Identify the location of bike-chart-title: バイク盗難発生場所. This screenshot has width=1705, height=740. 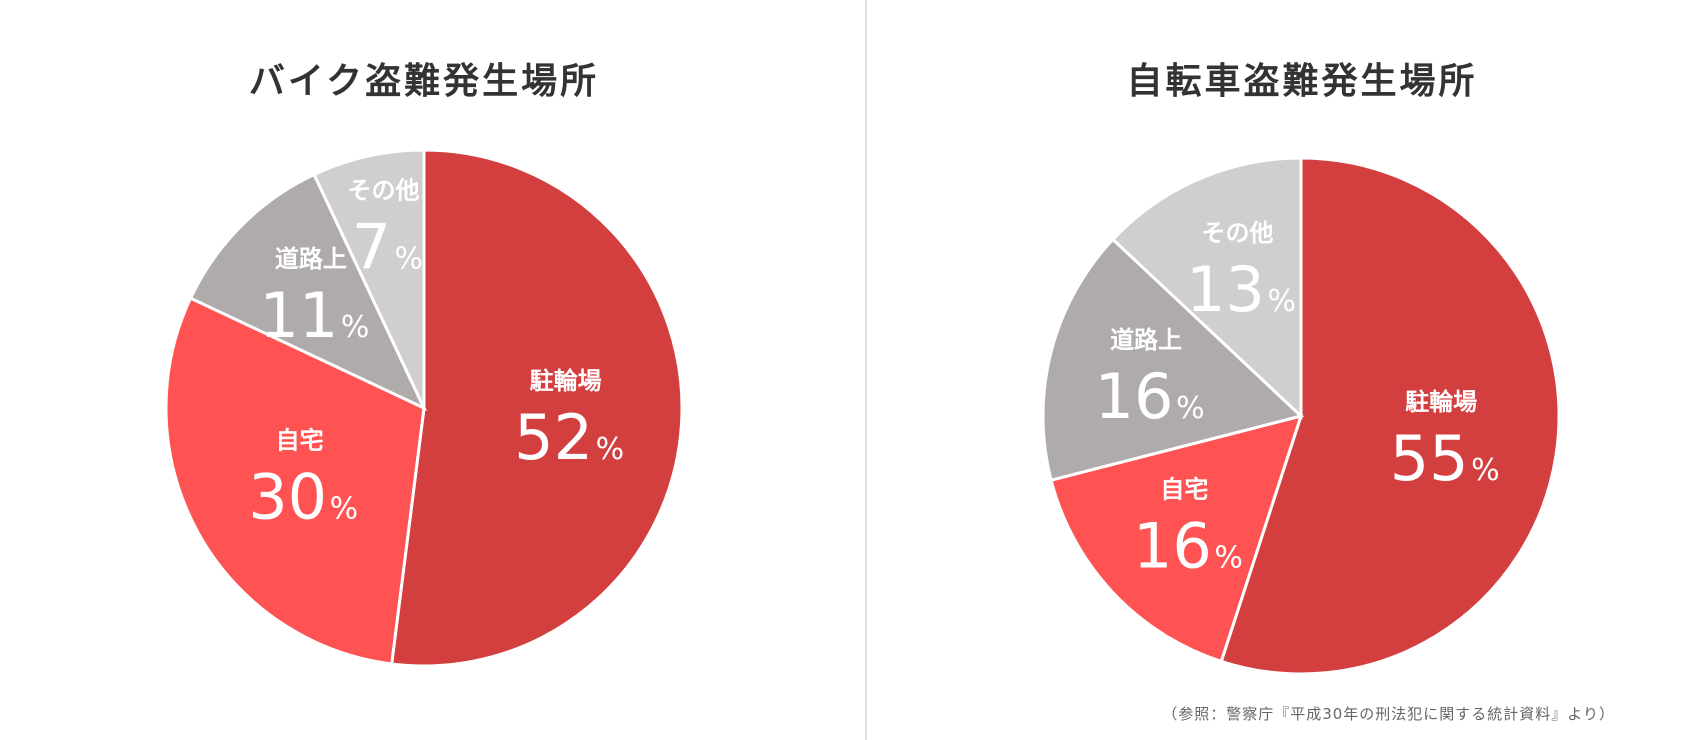
(424, 81).